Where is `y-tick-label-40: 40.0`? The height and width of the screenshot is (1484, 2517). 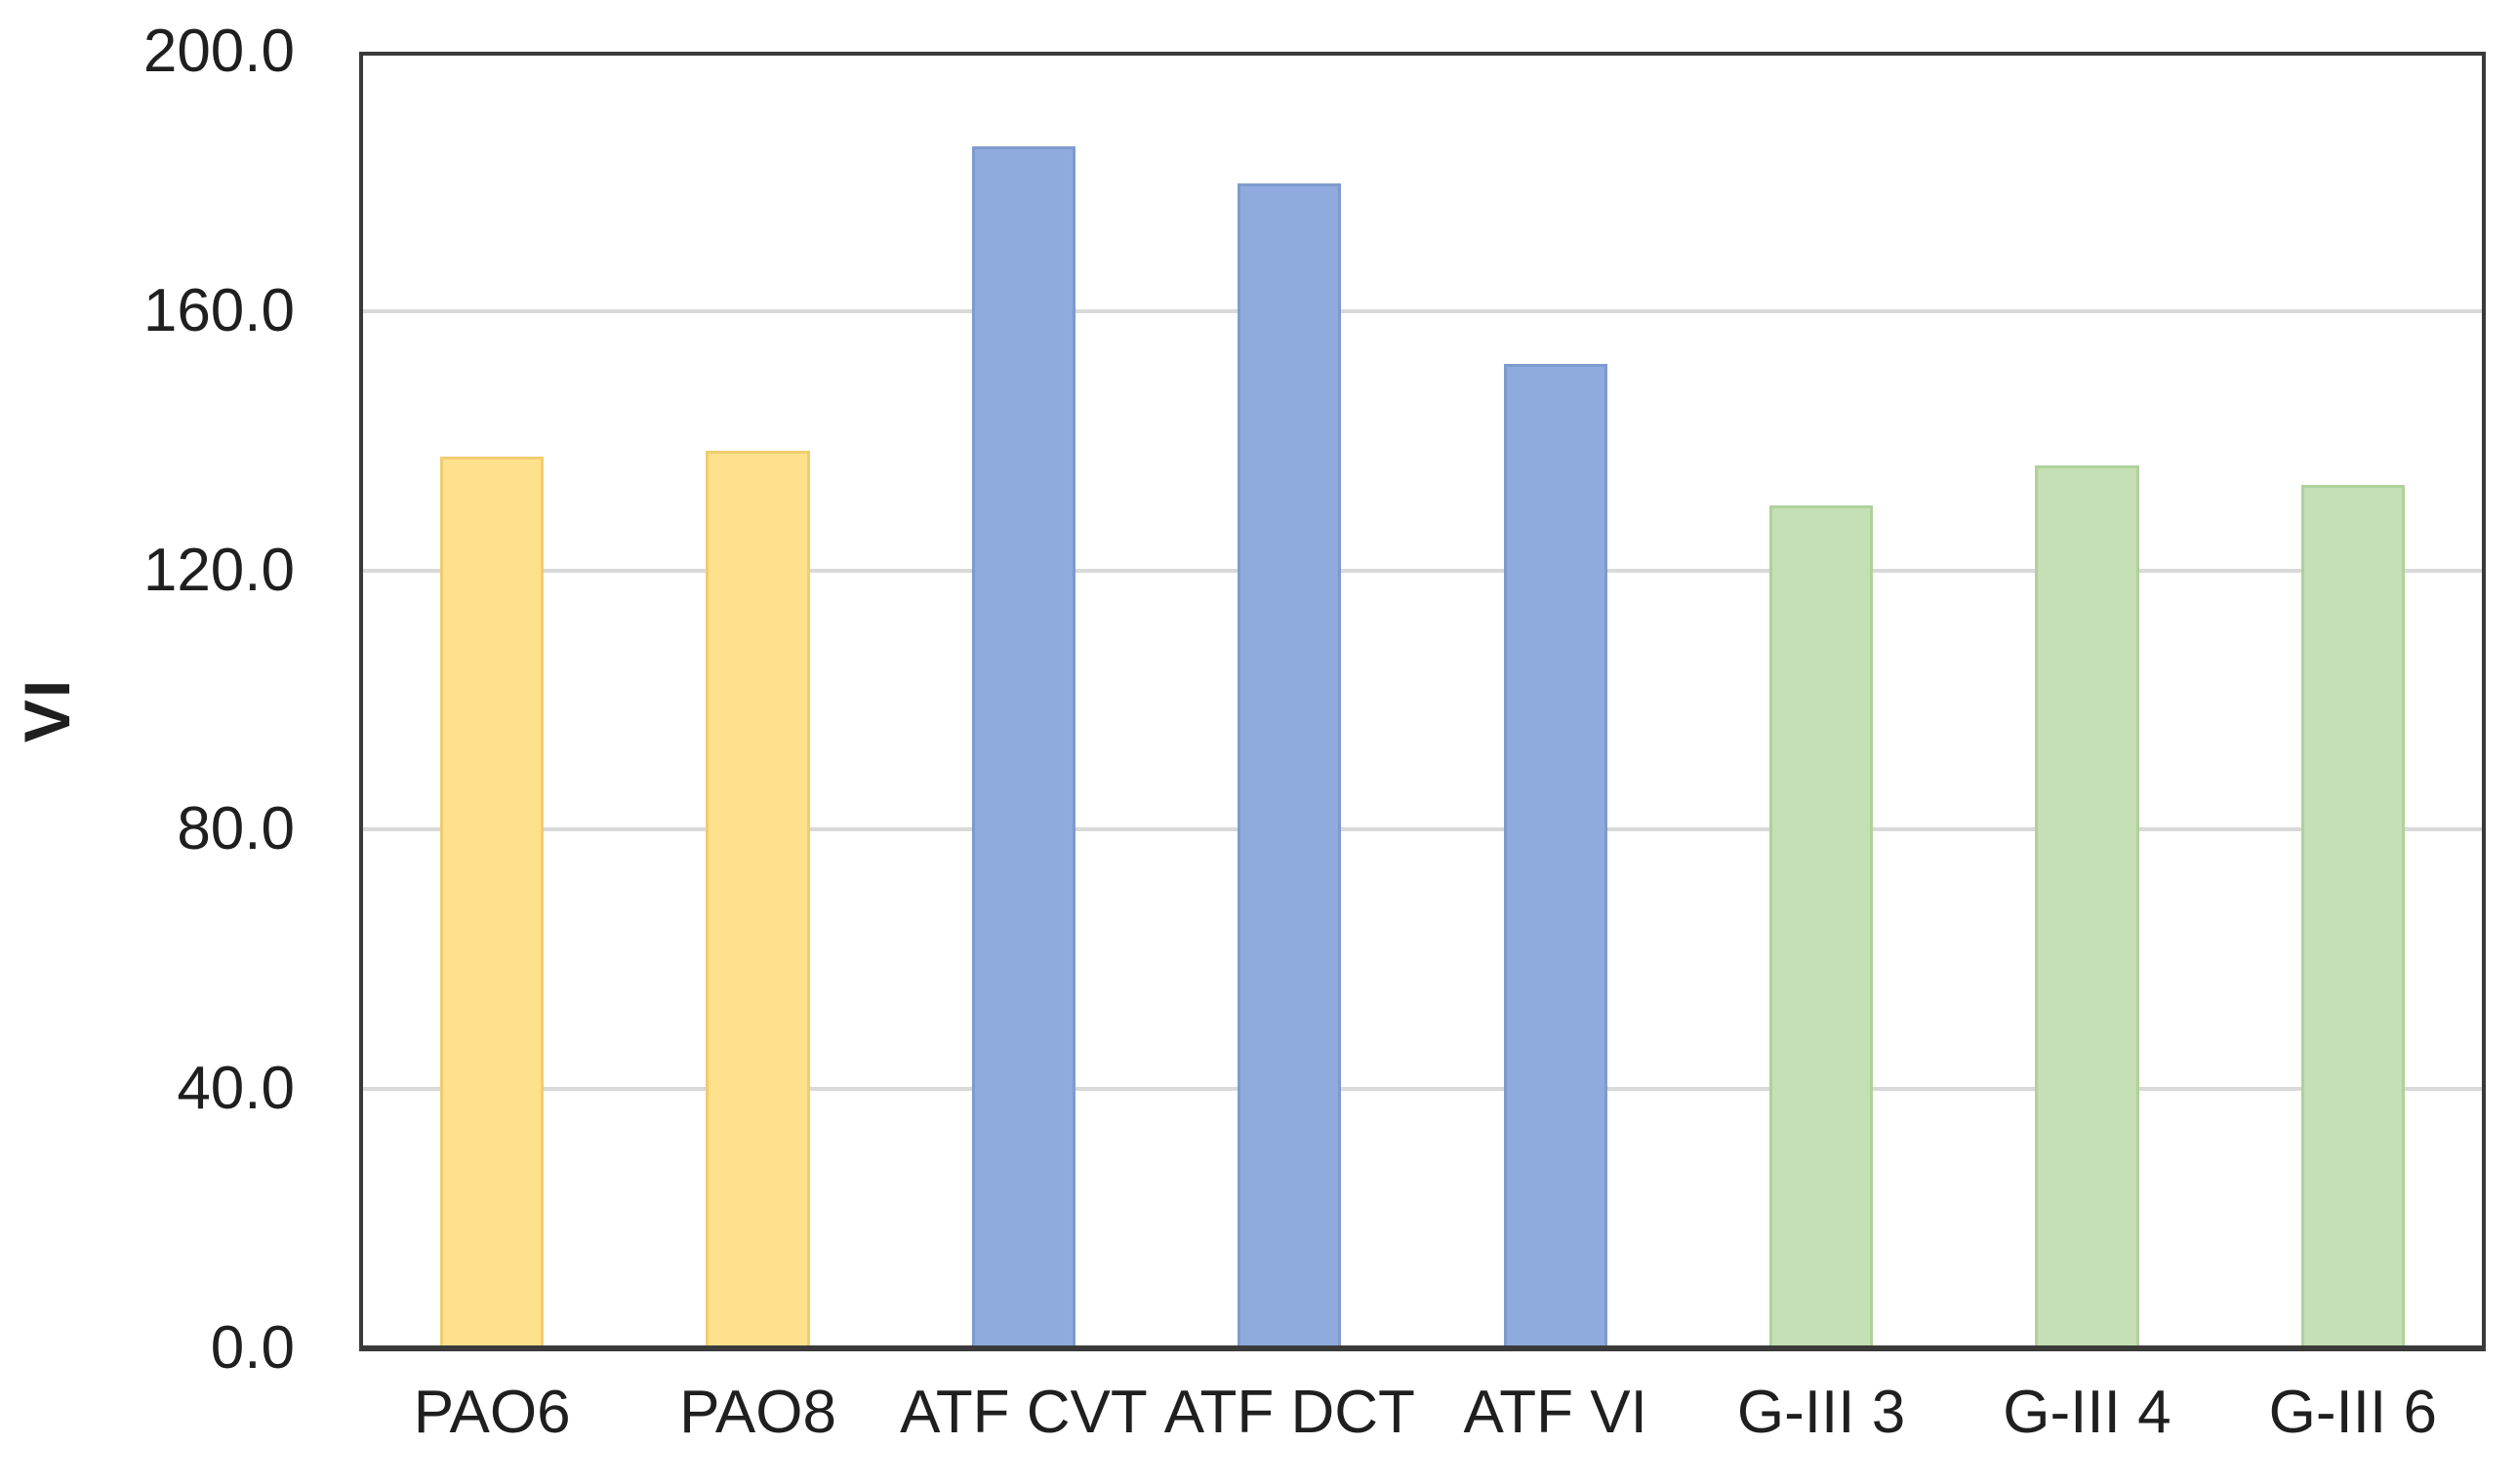
y-tick-label-40: 40.0 is located at coordinates (236, 1089).